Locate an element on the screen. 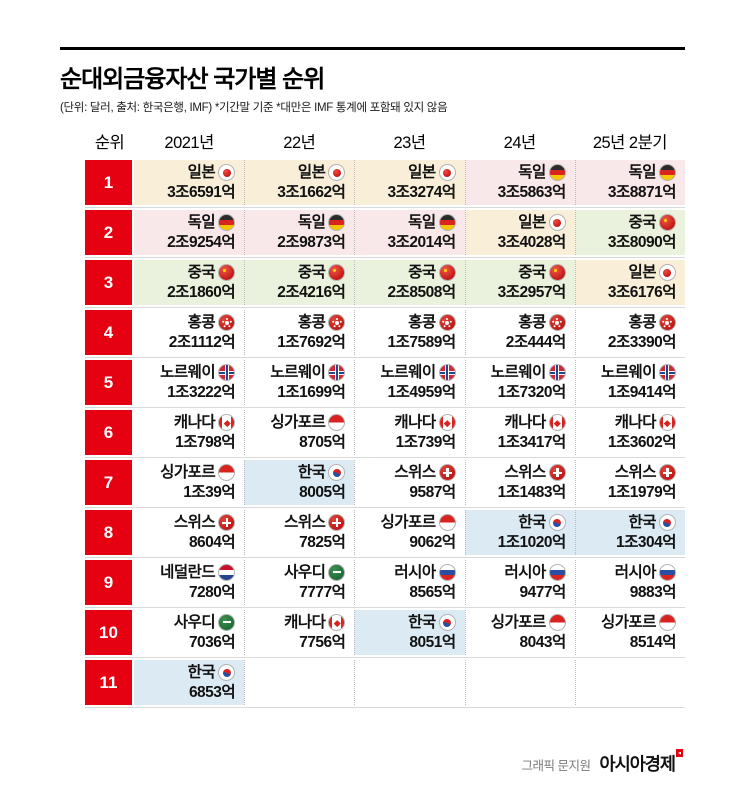  country-line: 러시아 is located at coordinates (425, 573).